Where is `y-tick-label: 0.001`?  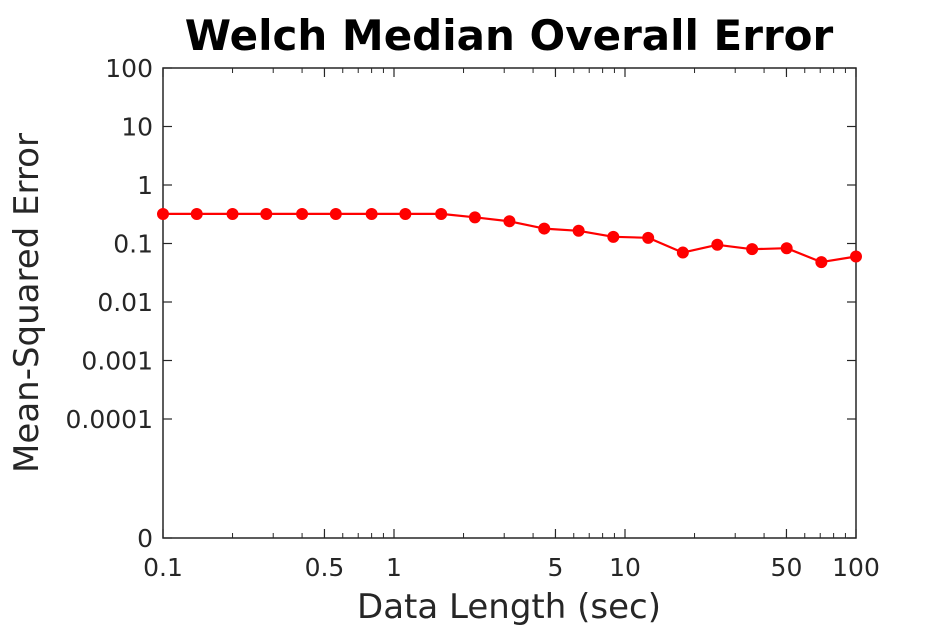 y-tick-label: 0.001 is located at coordinates (117, 361).